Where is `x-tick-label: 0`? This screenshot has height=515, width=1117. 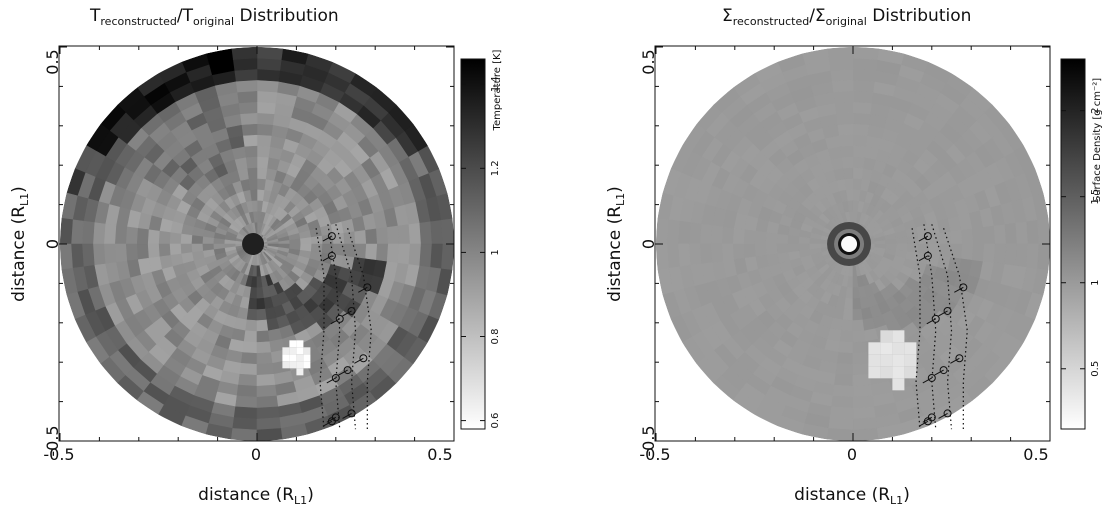 x-tick-label: 0 is located at coordinates (256, 454).